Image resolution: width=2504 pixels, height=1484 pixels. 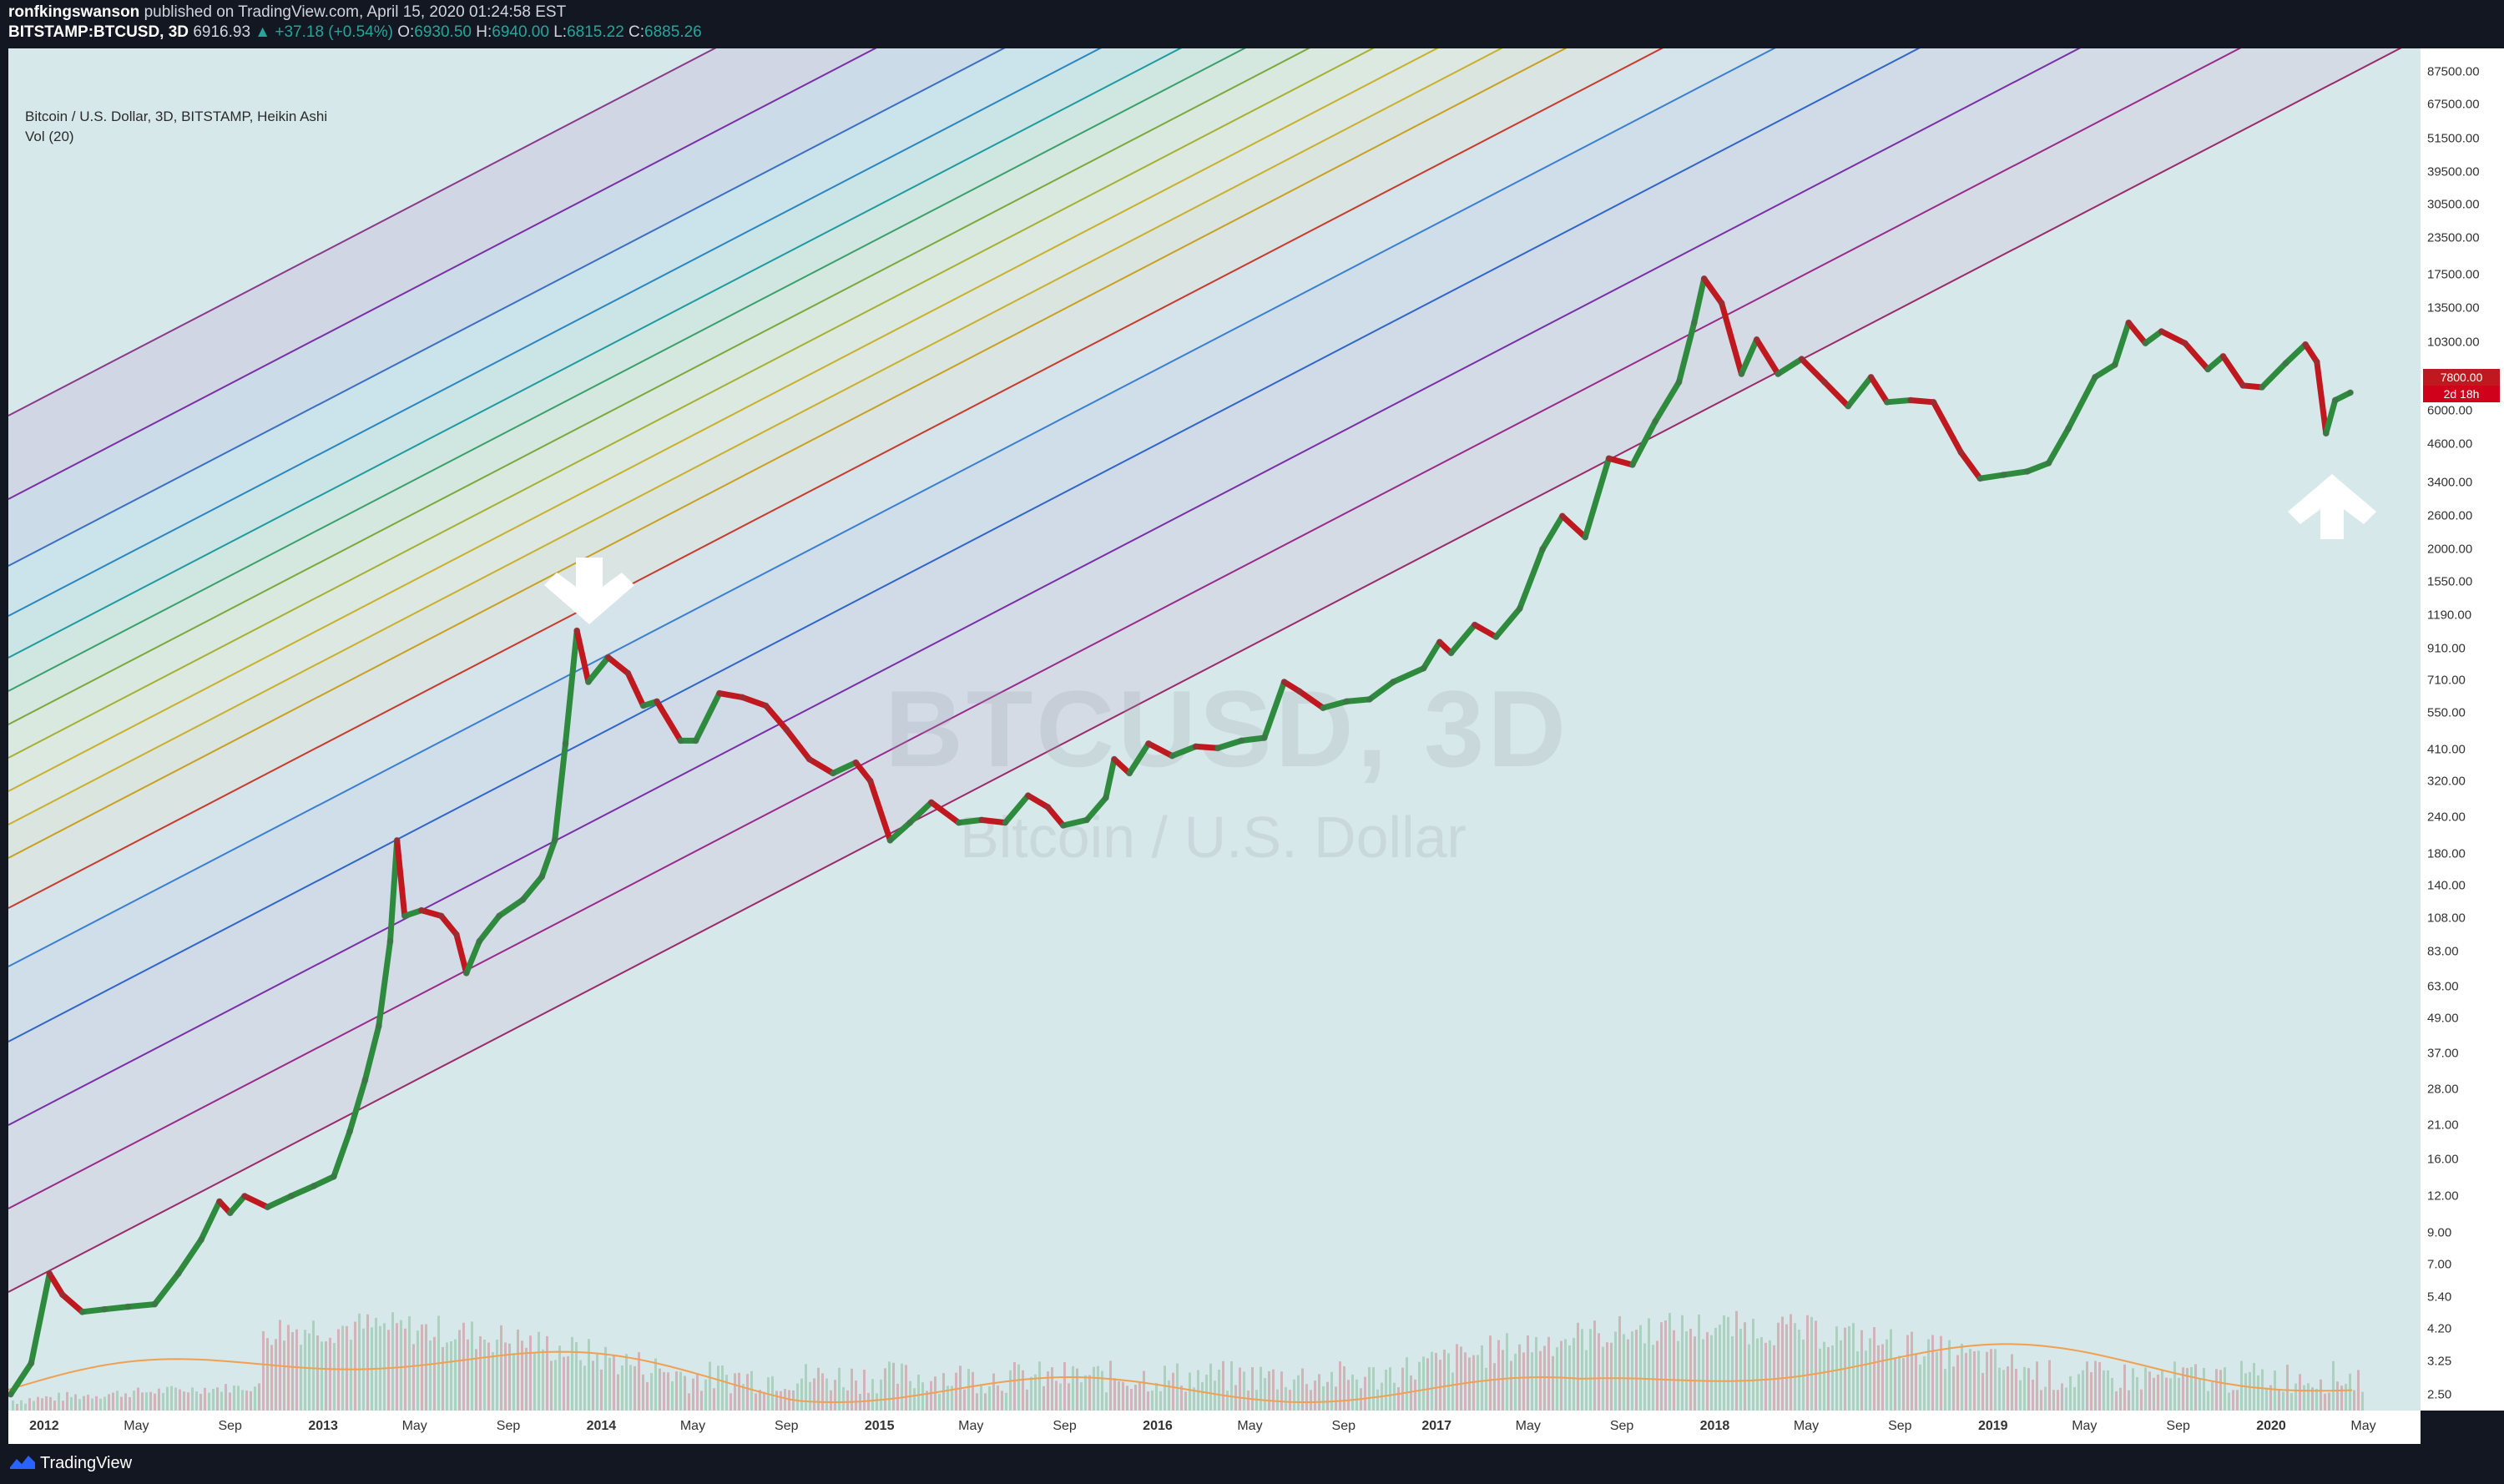 What do you see at coordinates (74, 12) in the screenshot?
I see `publisher-name: ronfkingswanson` at bounding box center [74, 12].